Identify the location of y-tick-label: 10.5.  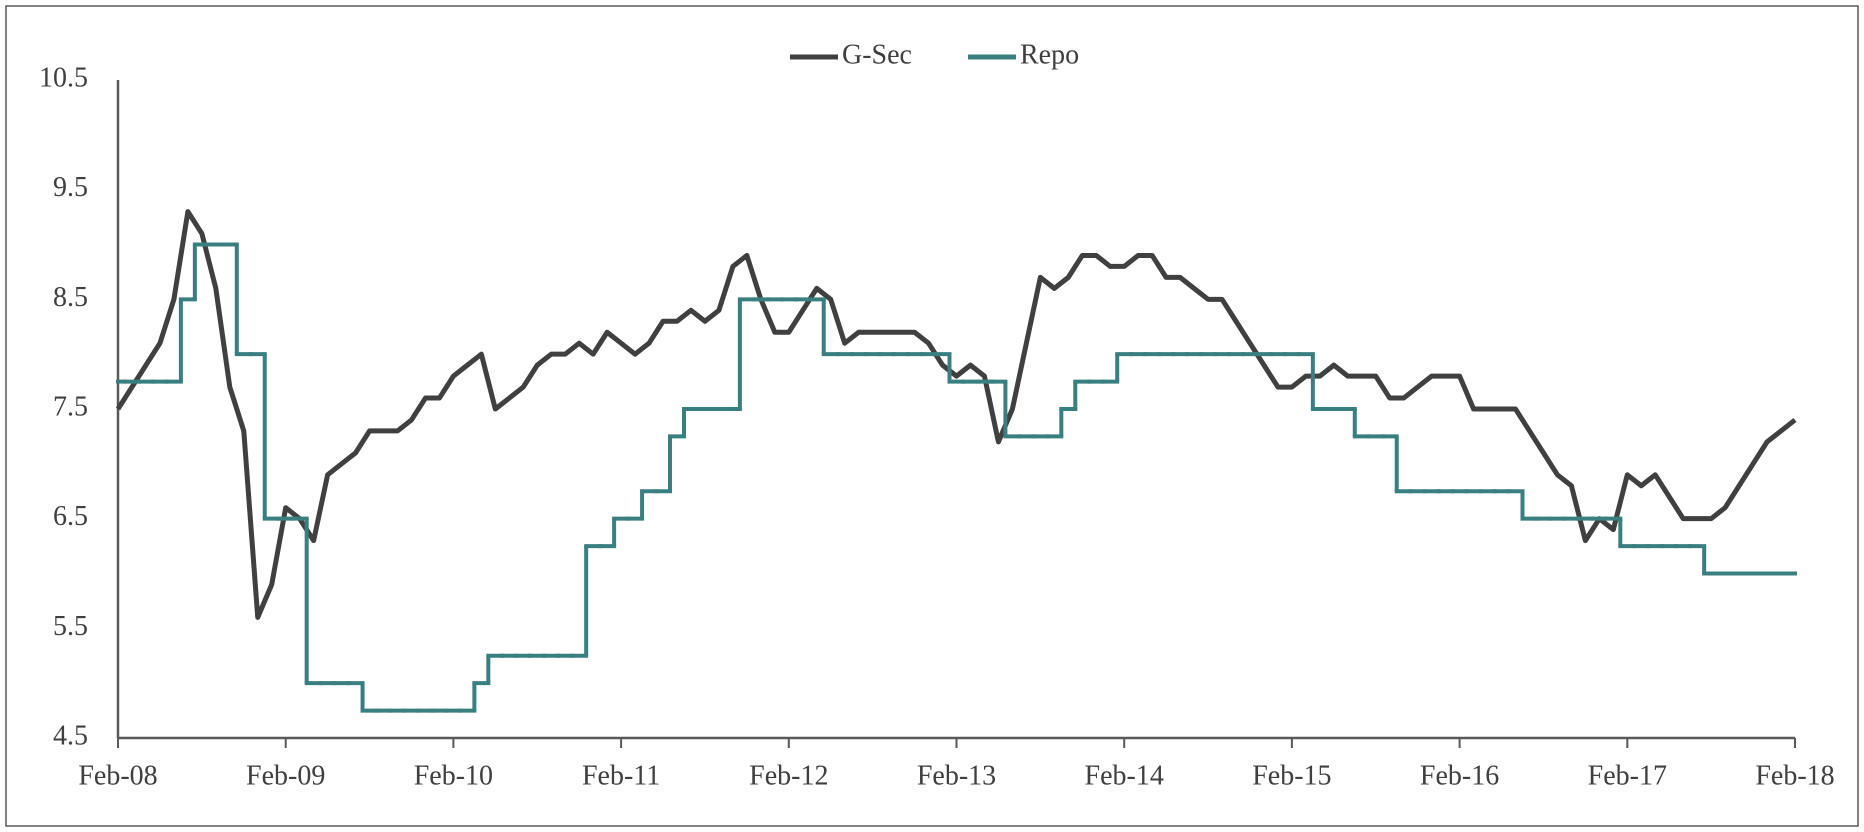
(63, 77).